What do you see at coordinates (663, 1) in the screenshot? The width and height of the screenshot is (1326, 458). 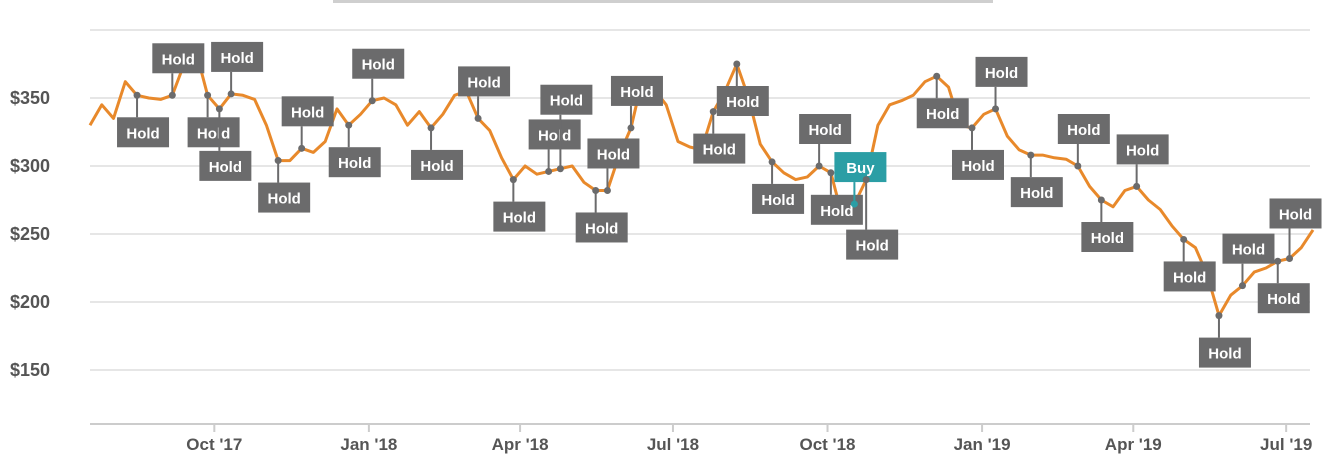 I see `navigator-scrollbar` at bounding box center [663, 1].